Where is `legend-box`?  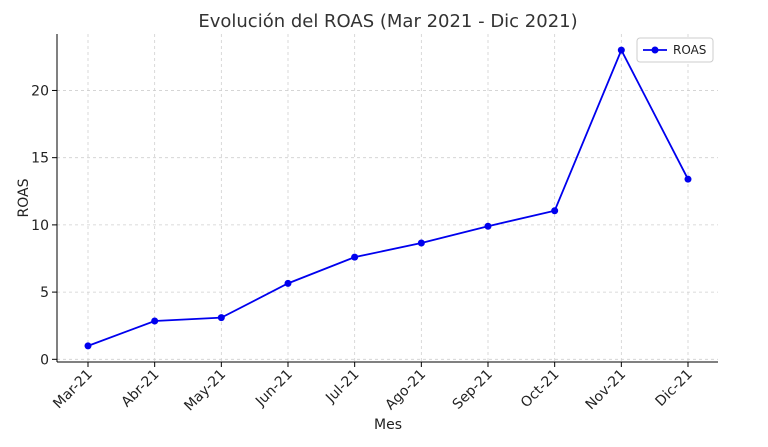 legend-box is located at coordinates (675, 50).